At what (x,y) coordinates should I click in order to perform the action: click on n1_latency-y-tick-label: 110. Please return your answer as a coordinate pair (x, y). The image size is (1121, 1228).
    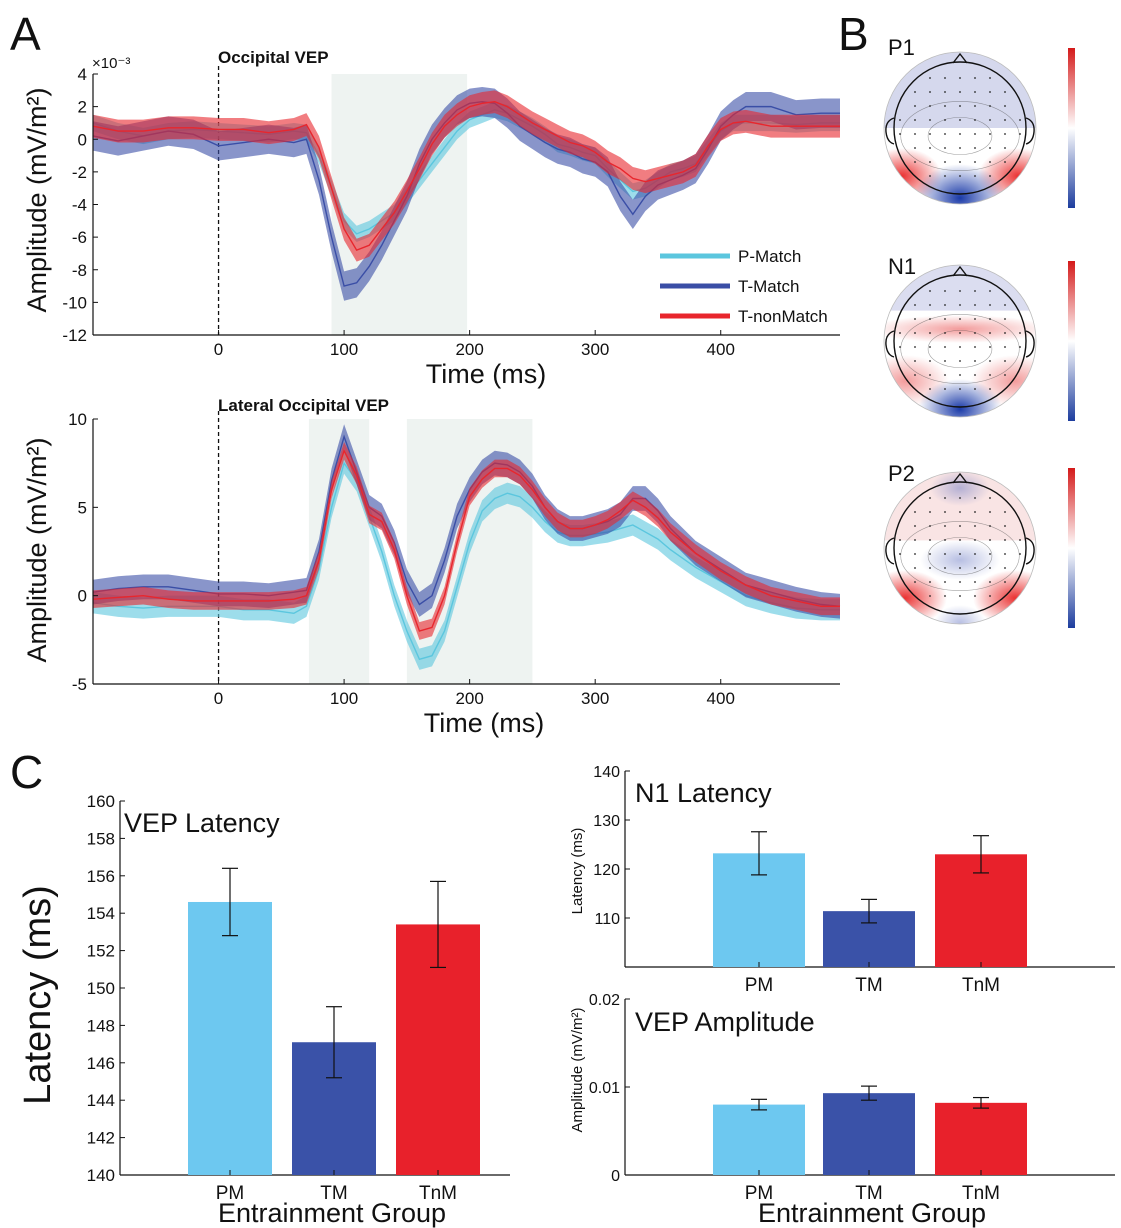
    Looking at the image, I should click on (607, 919).